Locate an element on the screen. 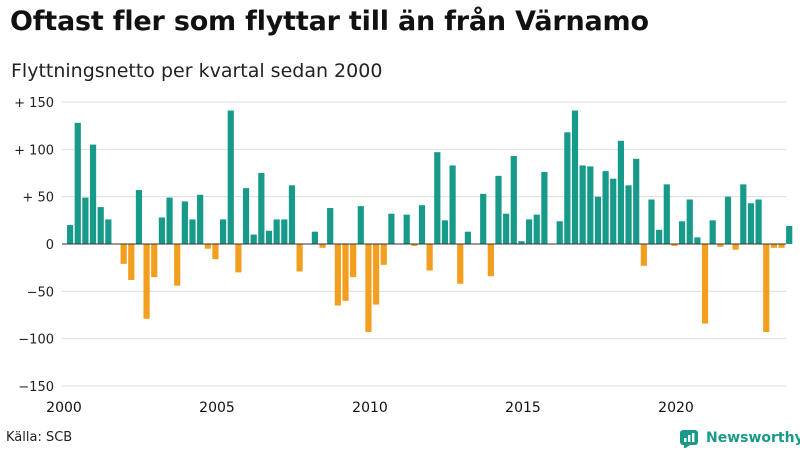 This screenshot has height=450, width=800. x-tick-label: 2015 is located at coordinates (523, 408).